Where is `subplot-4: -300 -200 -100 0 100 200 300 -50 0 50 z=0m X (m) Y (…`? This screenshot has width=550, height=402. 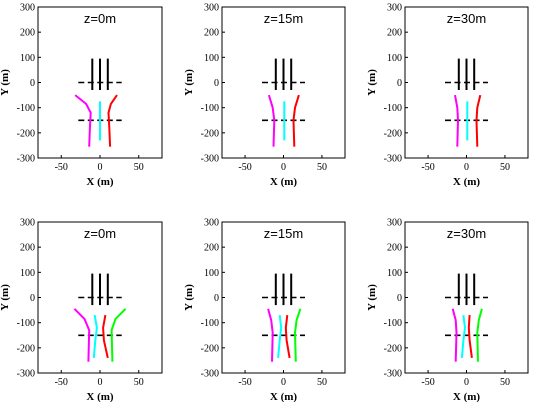 subplot-4: -300 -200 -100 0 100 200 300 -50 0 50 z=0m X (m) Y (… is located at coordinates (81, 310).